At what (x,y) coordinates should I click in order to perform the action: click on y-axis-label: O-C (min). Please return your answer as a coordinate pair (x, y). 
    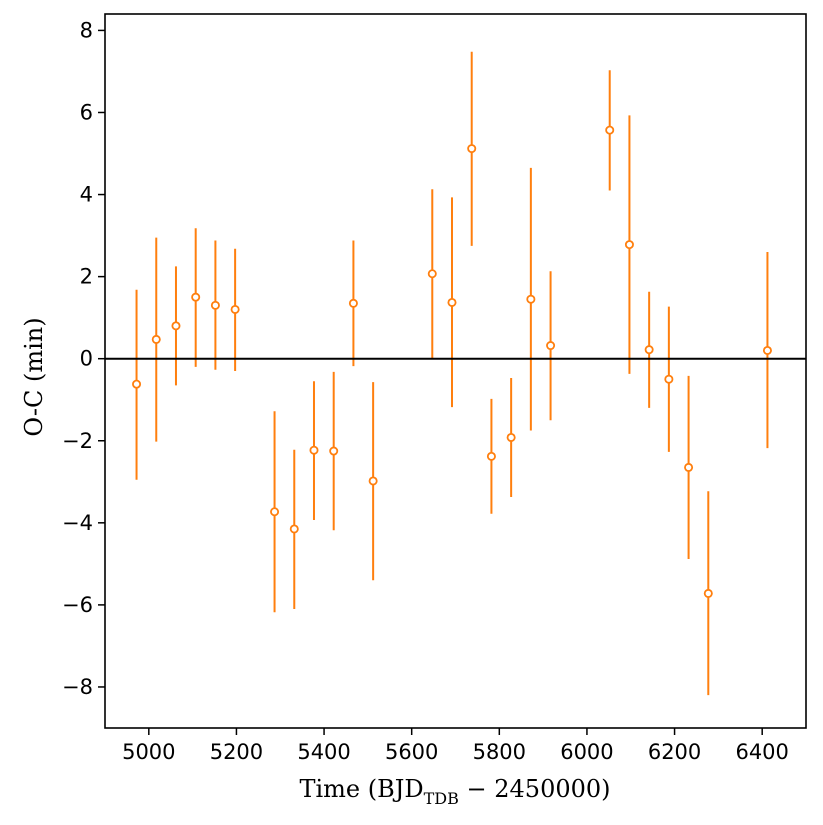
    Looking at the image, I should click on (34, 376).